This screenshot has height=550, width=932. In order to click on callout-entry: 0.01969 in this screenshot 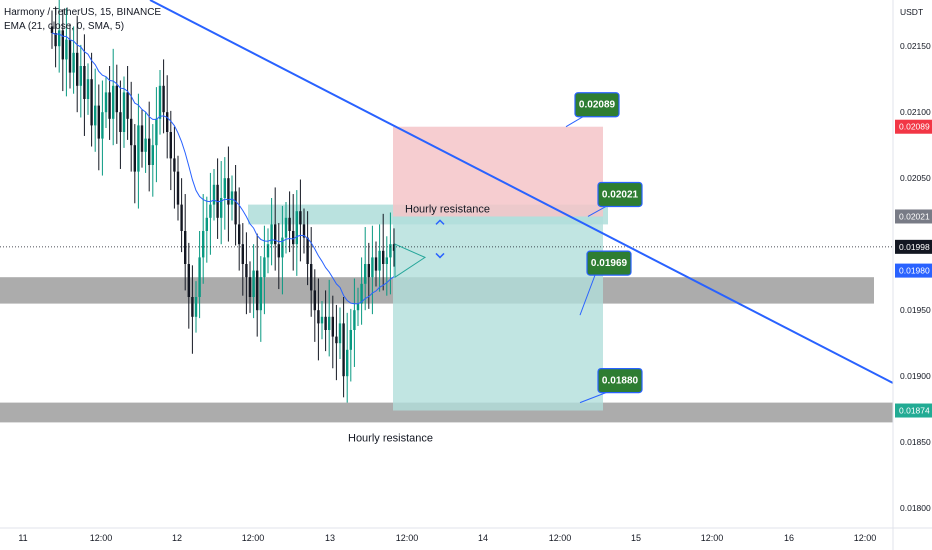, I will do `click(605, 283)`.